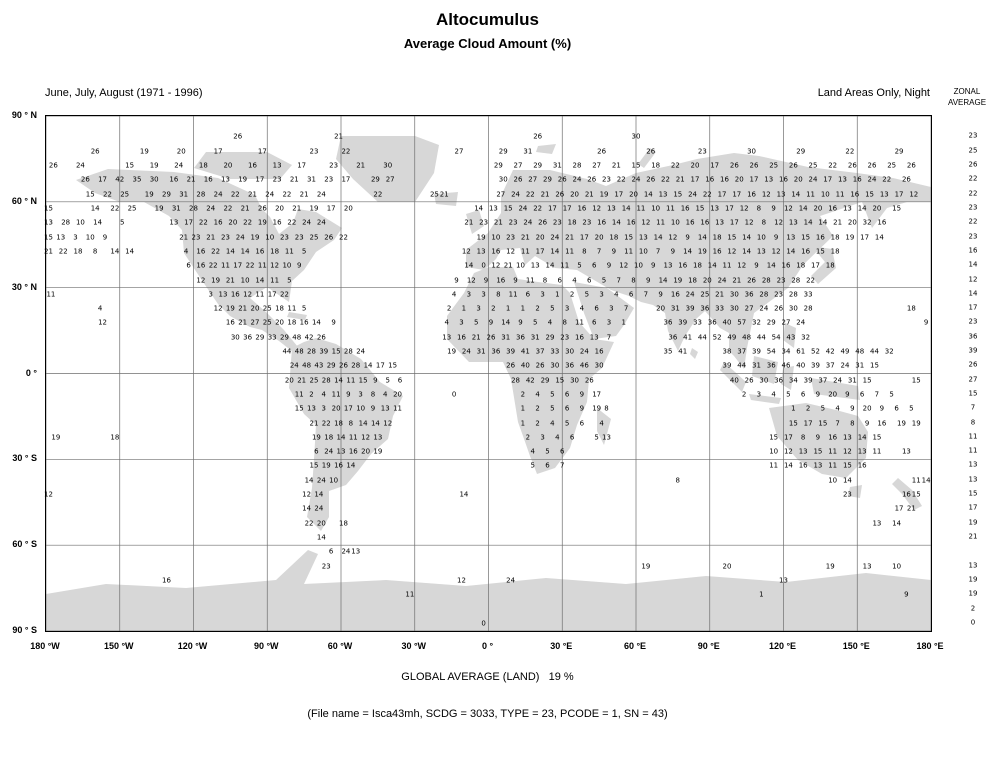  Describe the element at coordinates (385, 394) in the screenshot. I see `grid-value: 4` at that location.